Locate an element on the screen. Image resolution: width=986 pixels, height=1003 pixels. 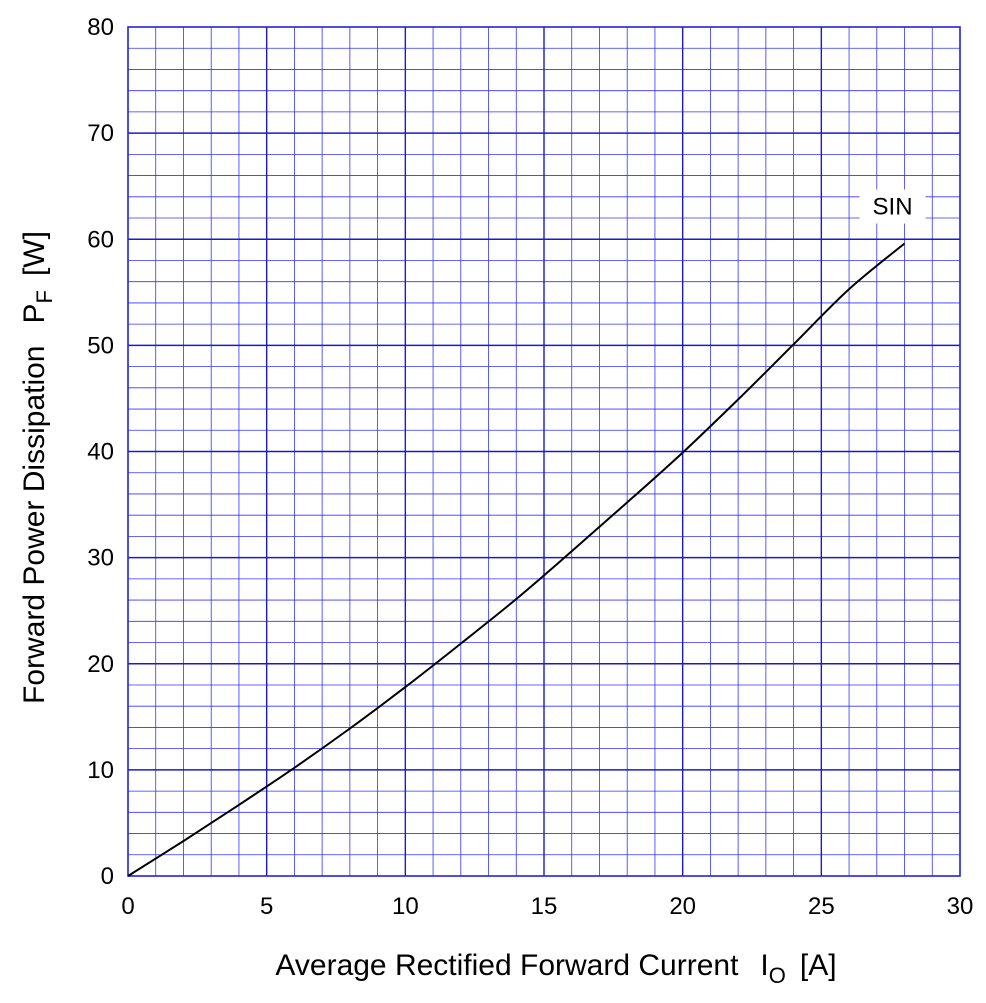
y-tick-label: 10 is located at coordinates (100, 770).